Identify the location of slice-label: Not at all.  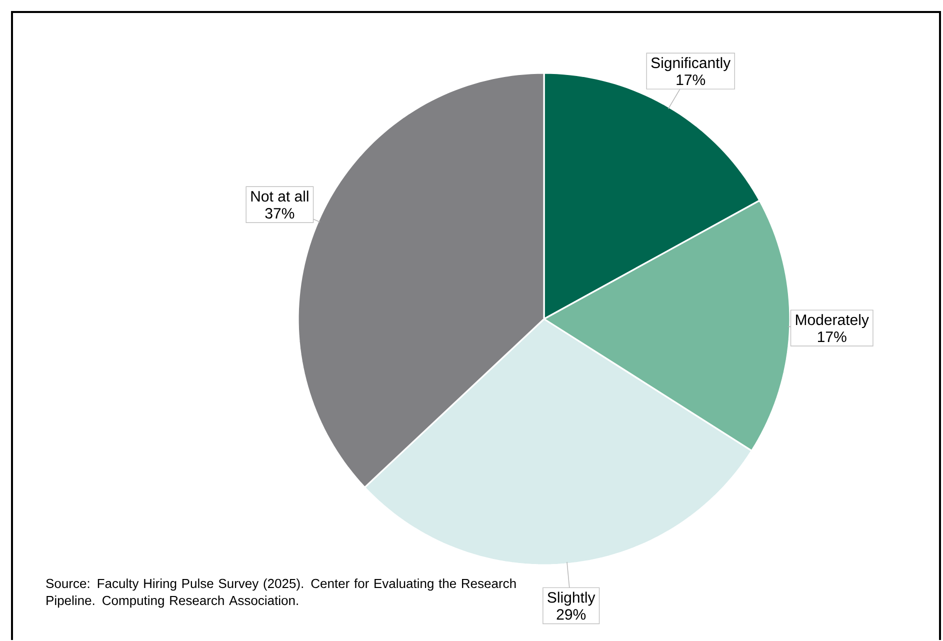
(279, 196).